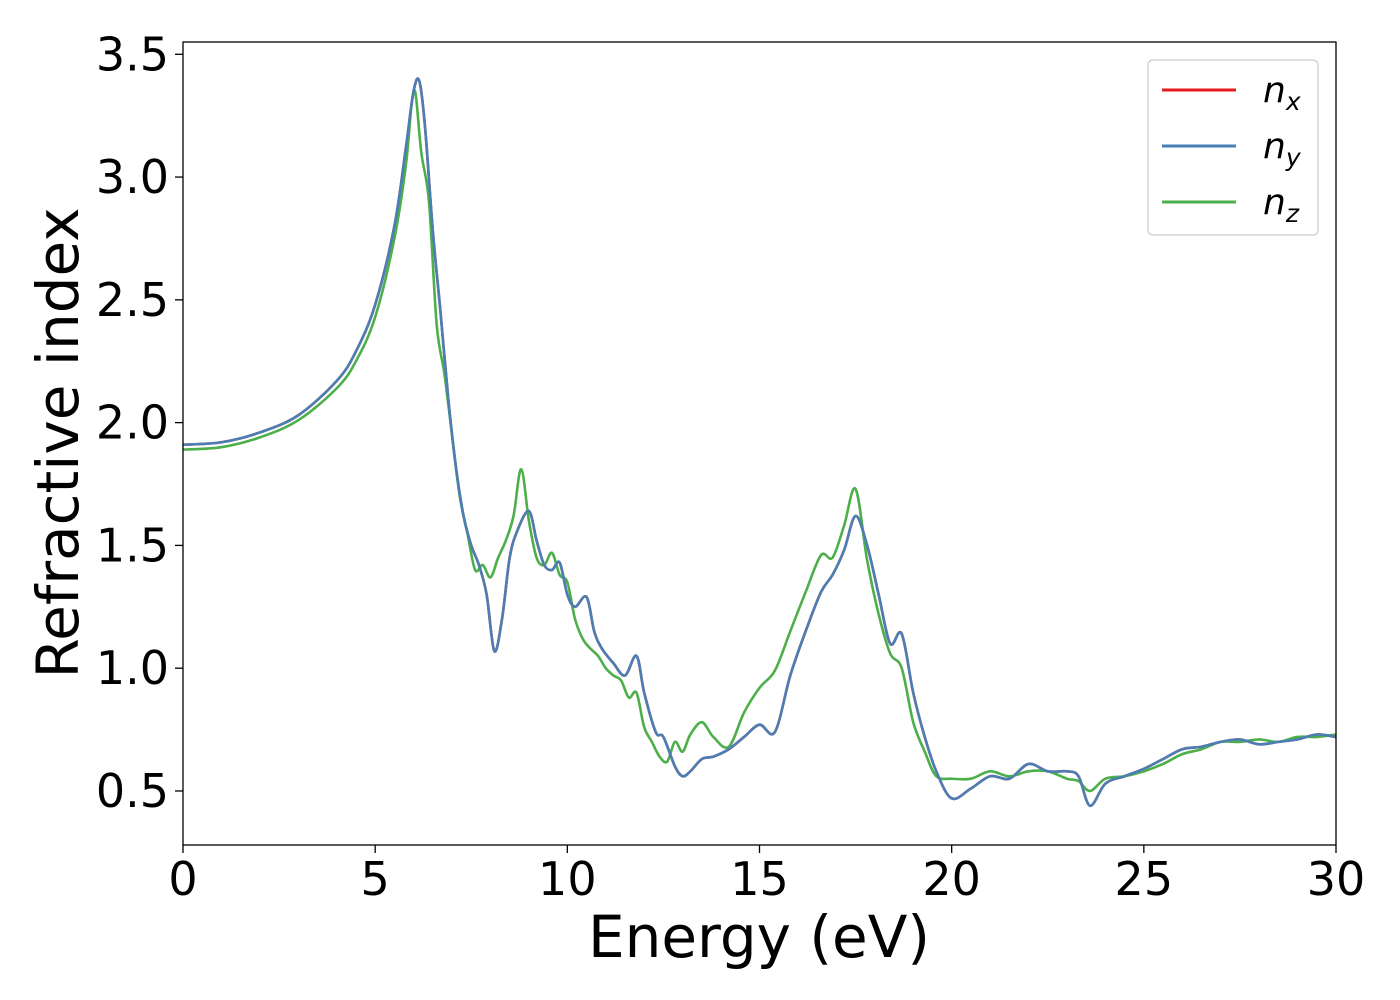 This screenshot has width=1400, height=1000. Describe the element at coordinates (1336, 879) in the screenshot. I see `x-tick-label: 30` at that location.